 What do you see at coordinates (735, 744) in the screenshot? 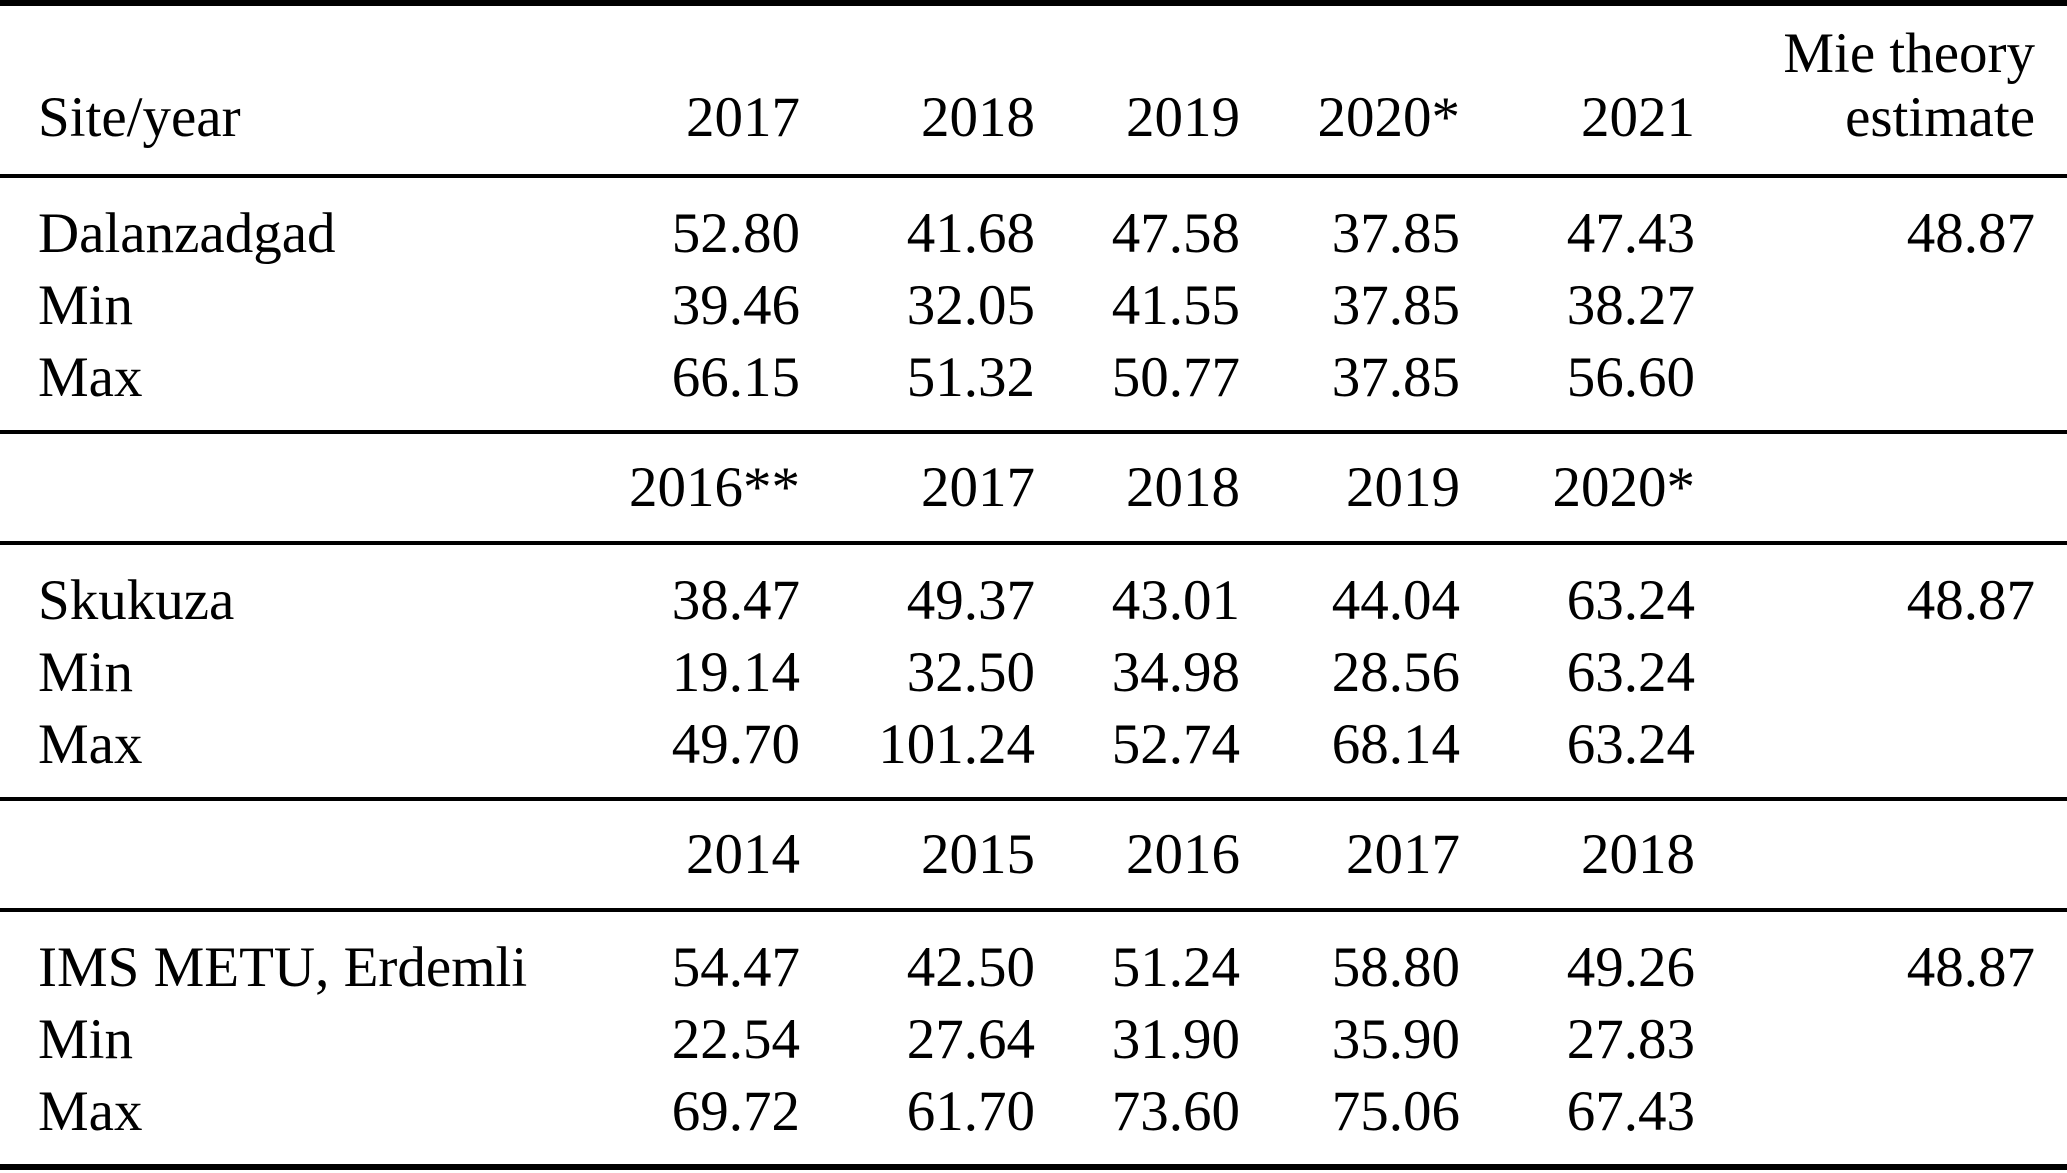
I see `value-cell: 49.70` at bounding box center [735, 744].